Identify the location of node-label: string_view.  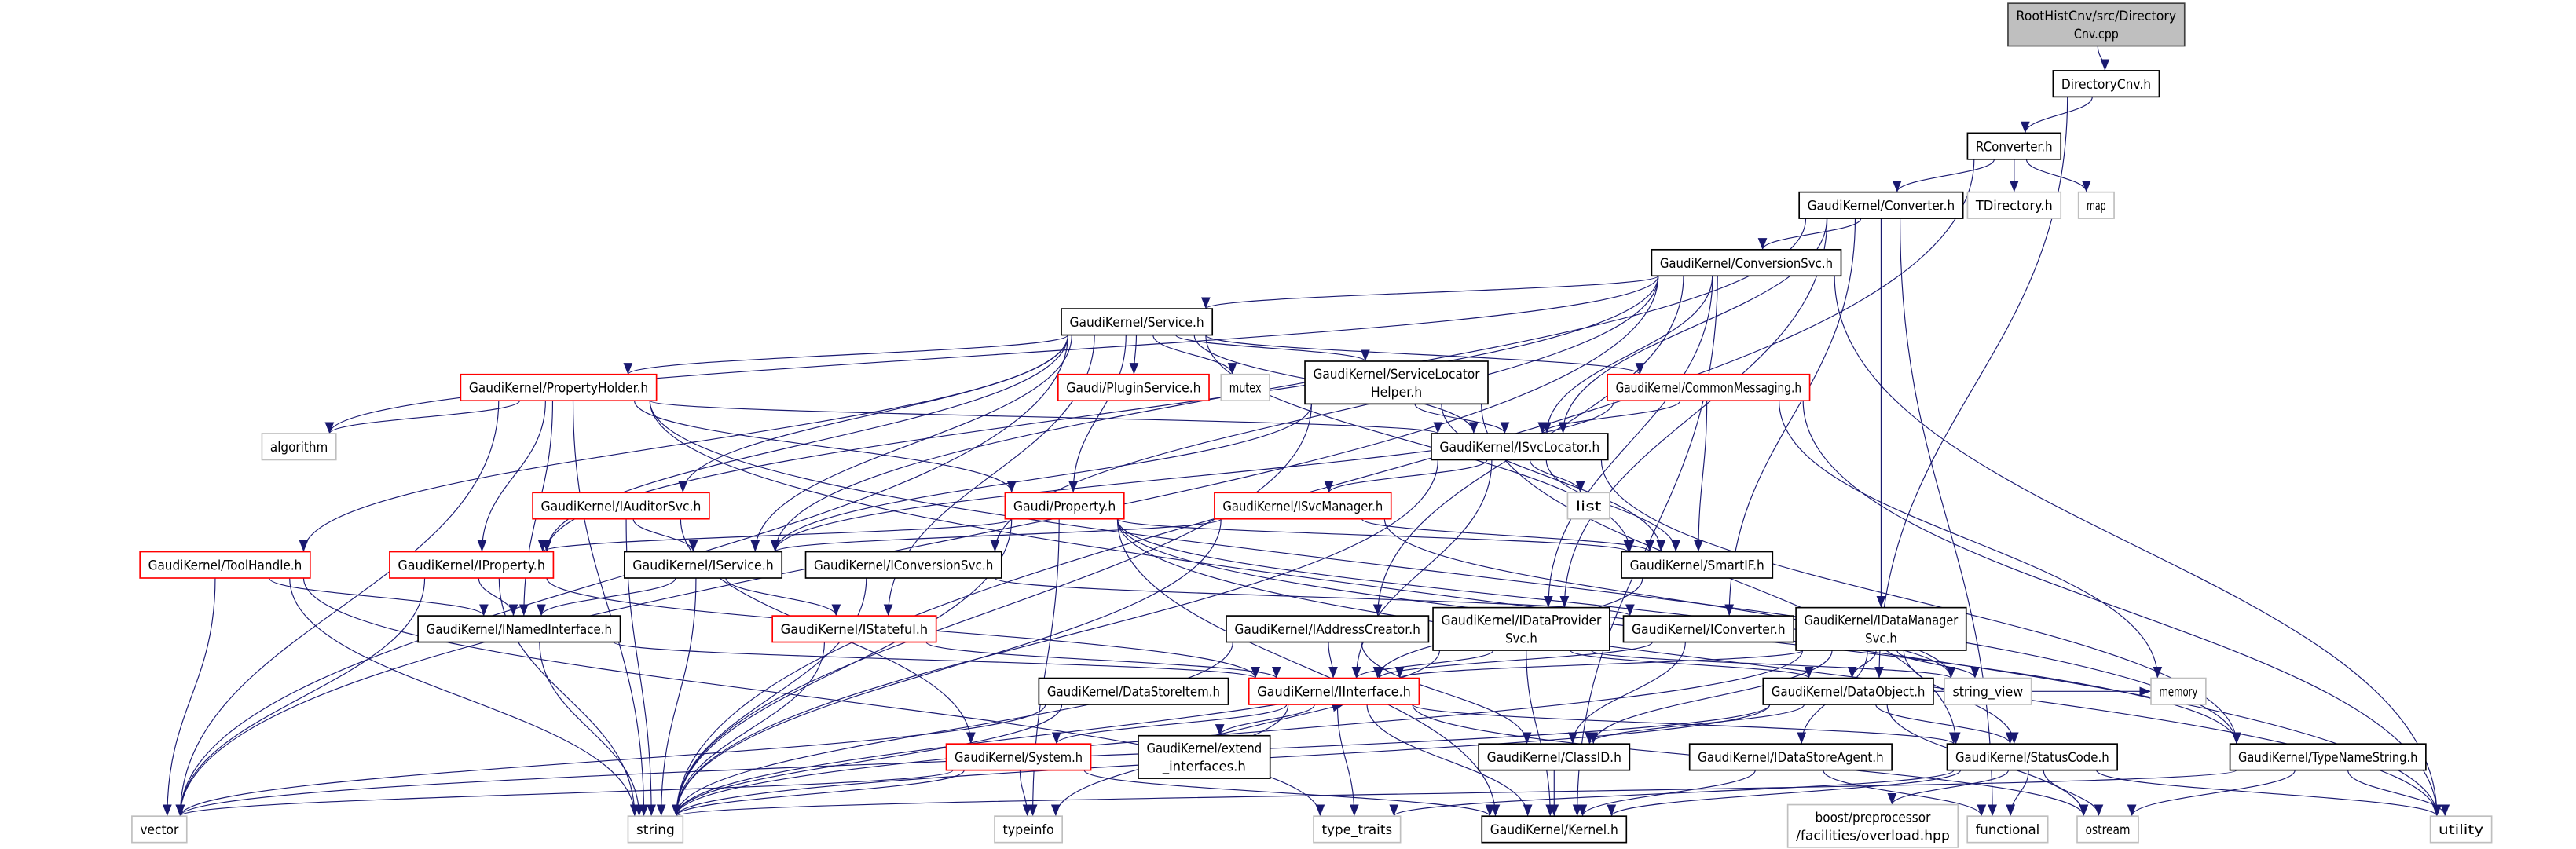
(1987, 692).